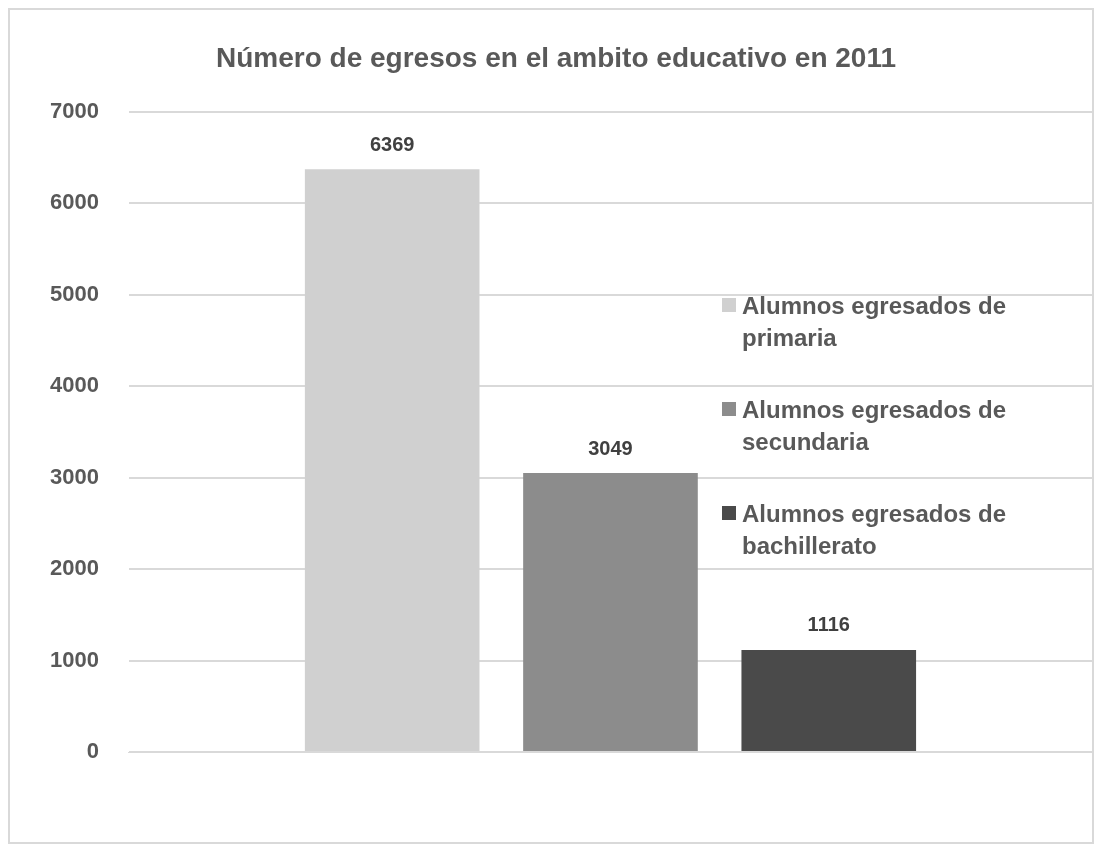 The width and height of the screenshot is (1102, 852). I want to click on legend-label: Alumnos egresados de bachillerato, so click(875, 530).